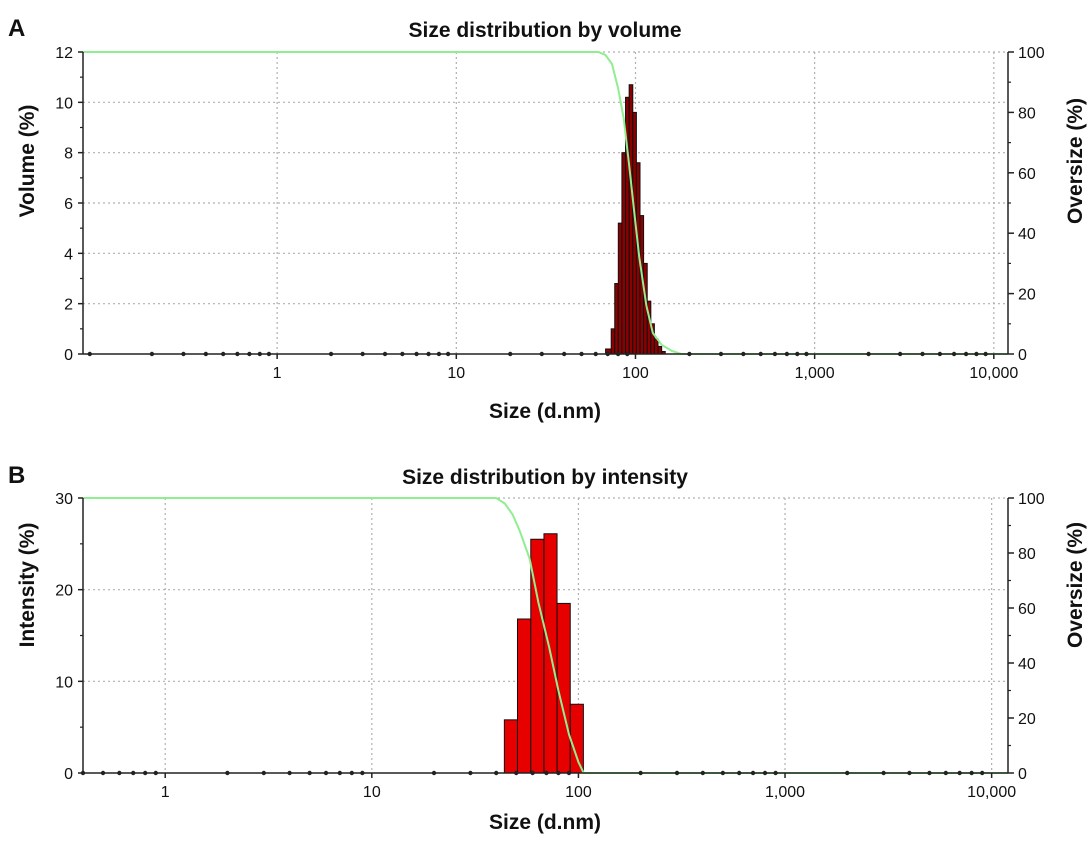 Image resolution: width=1090 pixels, height=841 pixels. Describe the element at coordinates (993, 373) in the screenshot. I see `panel-a-x-tick-label: 10,000` at that location.